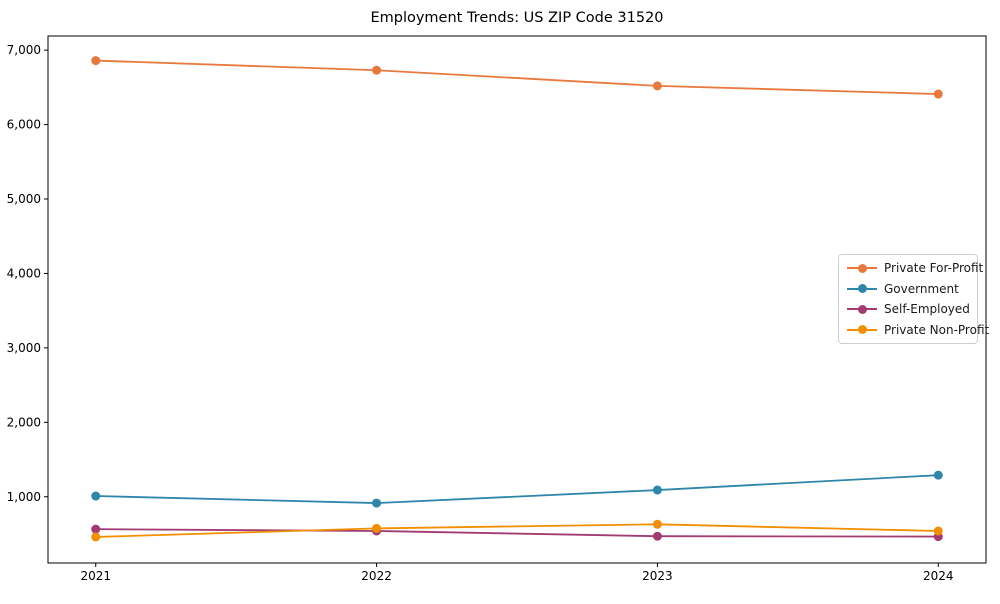 This screenshot has width=1000, height=604. What do you see at coordinates (24, 497) in the screenshot?
I see `y-tick-label: 1,000` at bounding box center [24, 497].